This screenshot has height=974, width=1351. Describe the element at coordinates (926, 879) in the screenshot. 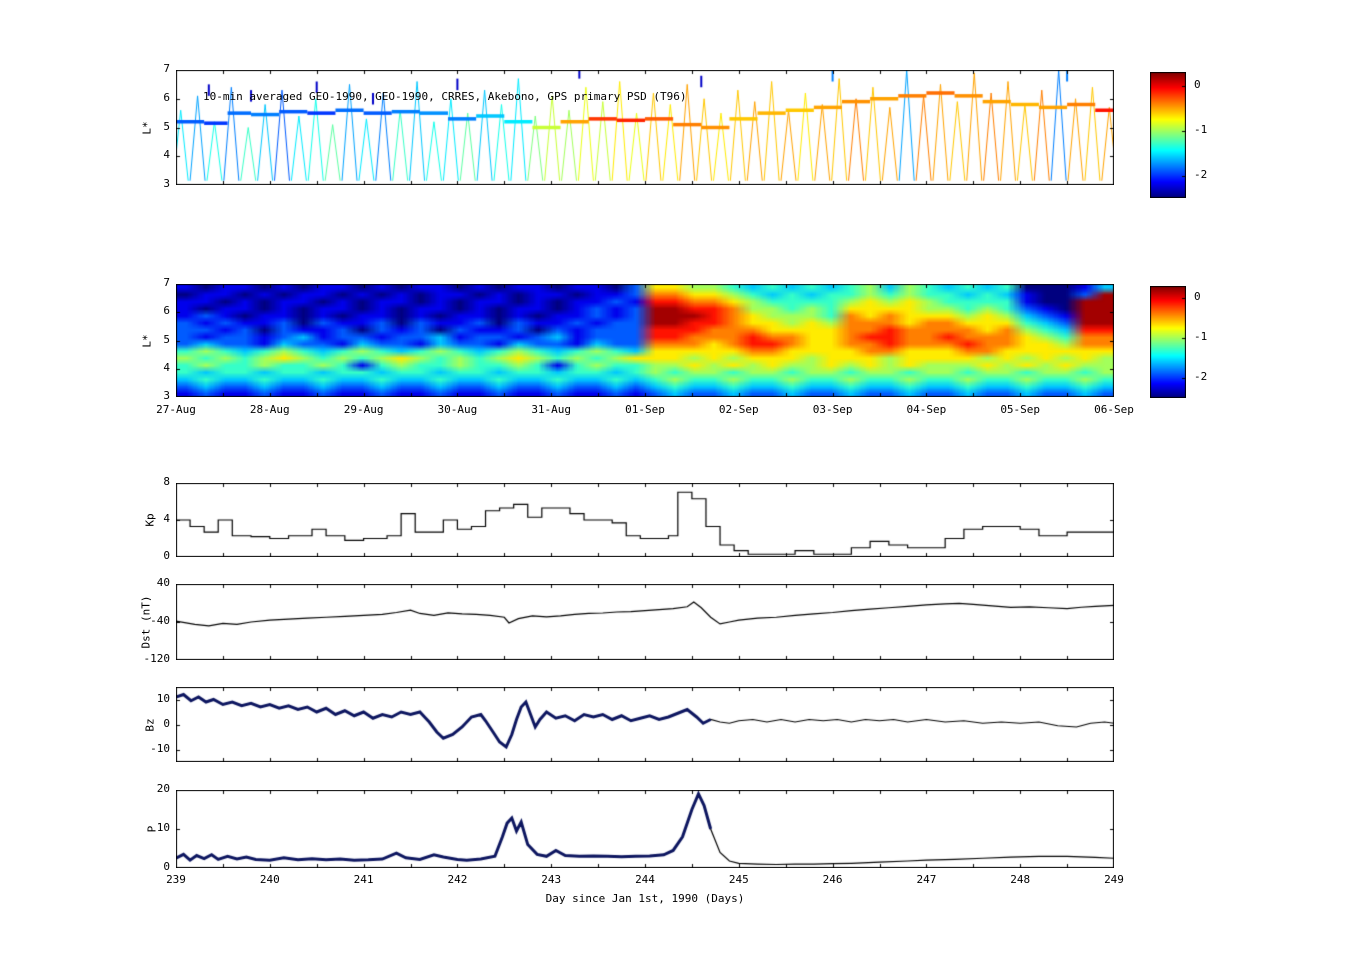

I see `x-tick-label-day: 247` at that location.